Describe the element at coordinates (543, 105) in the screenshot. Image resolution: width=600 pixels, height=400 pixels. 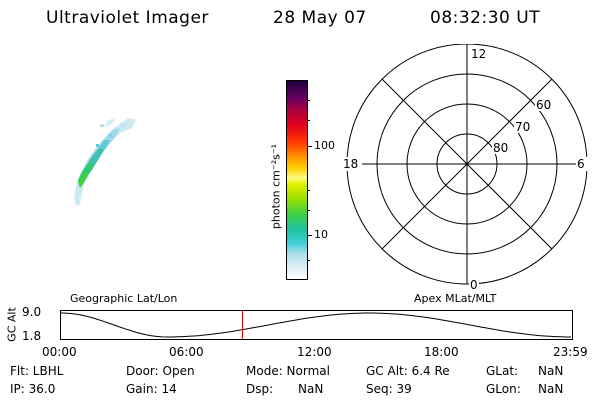
I see `lat-label-60: 60` at that location.